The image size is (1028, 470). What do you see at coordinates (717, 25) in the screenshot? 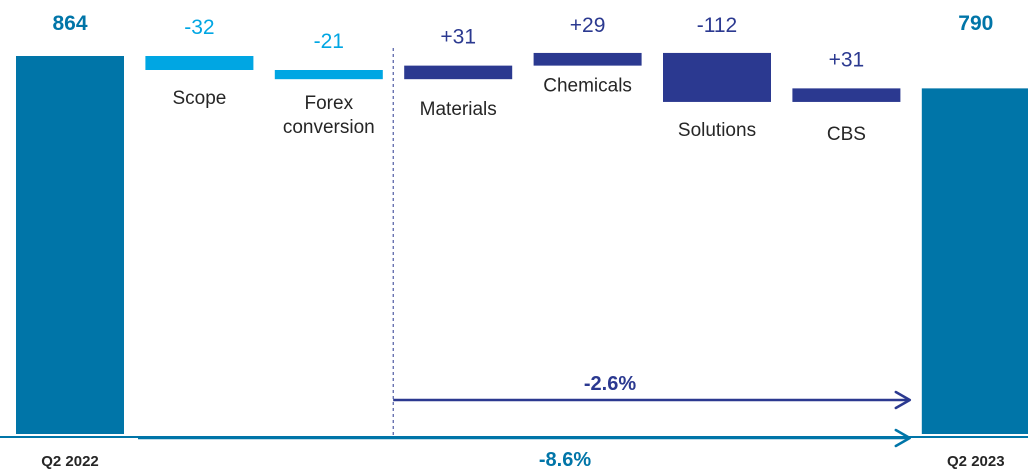
I see `value-label-solutions: -112` at bounding box center [717, 25].